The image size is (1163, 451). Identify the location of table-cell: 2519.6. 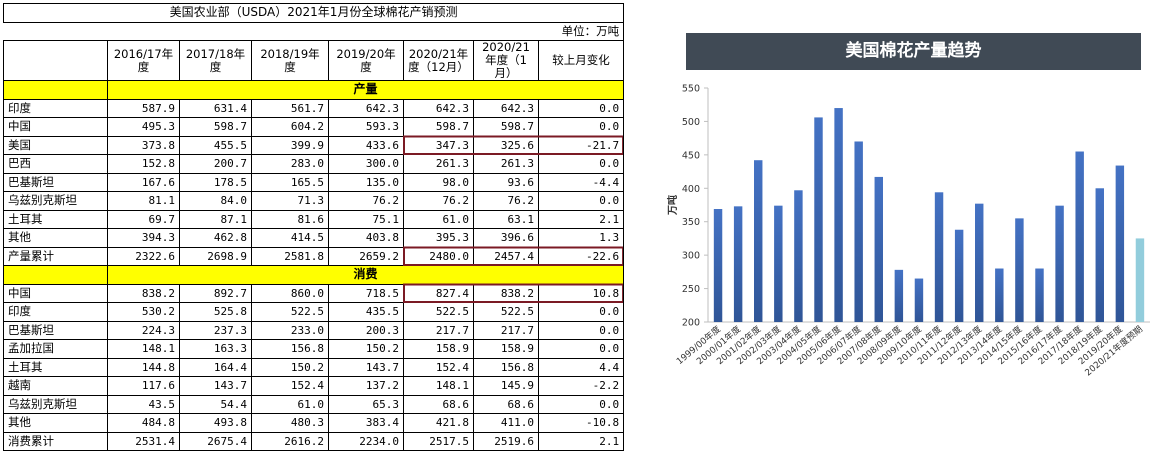
(506, 441).